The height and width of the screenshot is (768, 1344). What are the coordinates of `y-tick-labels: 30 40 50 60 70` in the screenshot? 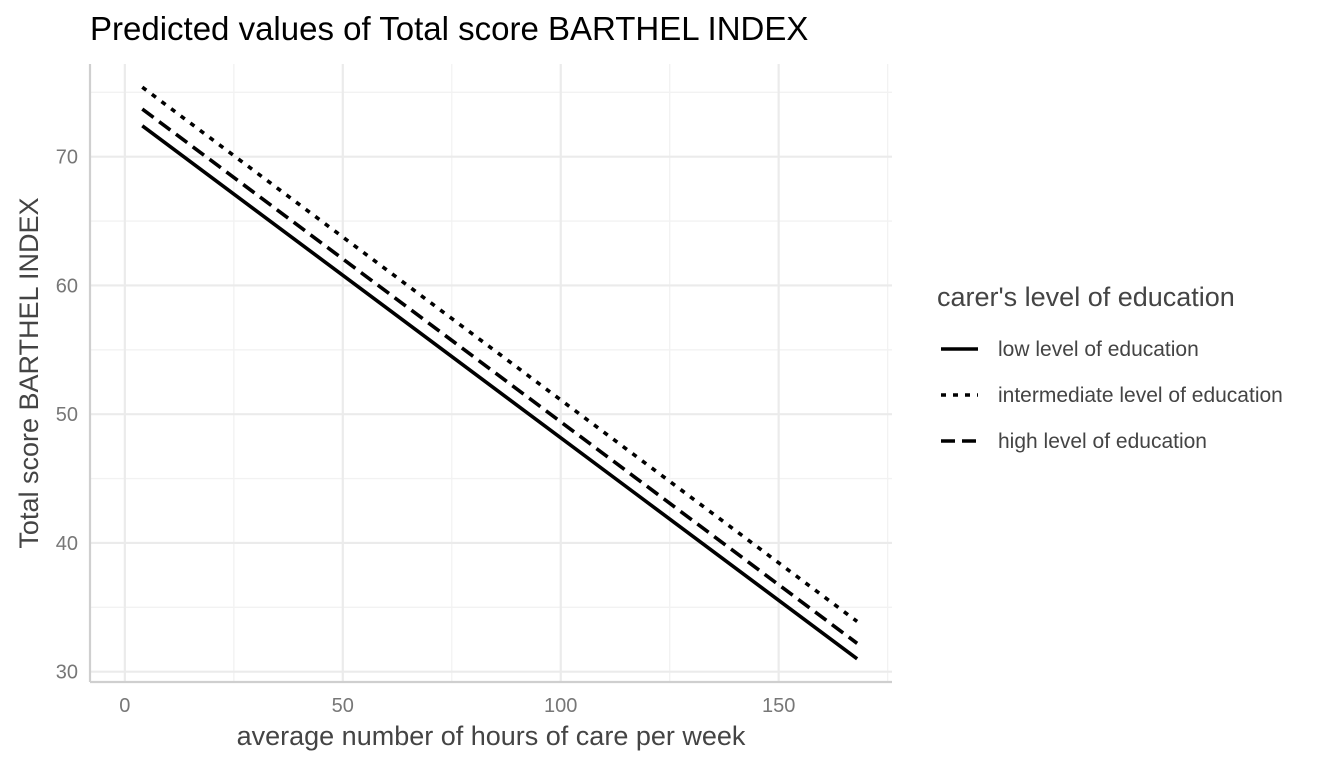 It's located at (67, 415).